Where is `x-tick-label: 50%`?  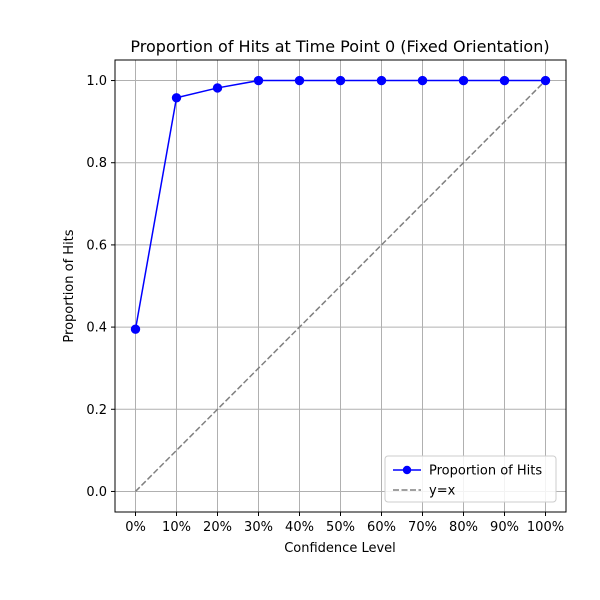
x-tick-label: 50% is located at coordinates (340, 527).